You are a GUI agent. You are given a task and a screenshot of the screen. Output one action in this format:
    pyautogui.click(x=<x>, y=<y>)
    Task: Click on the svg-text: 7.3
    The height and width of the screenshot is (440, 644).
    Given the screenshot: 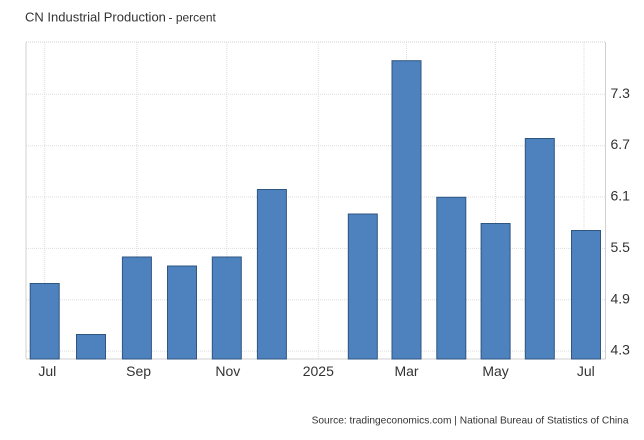 What is the action you would take?
    pyautogui.click(x=621, y=93)
    